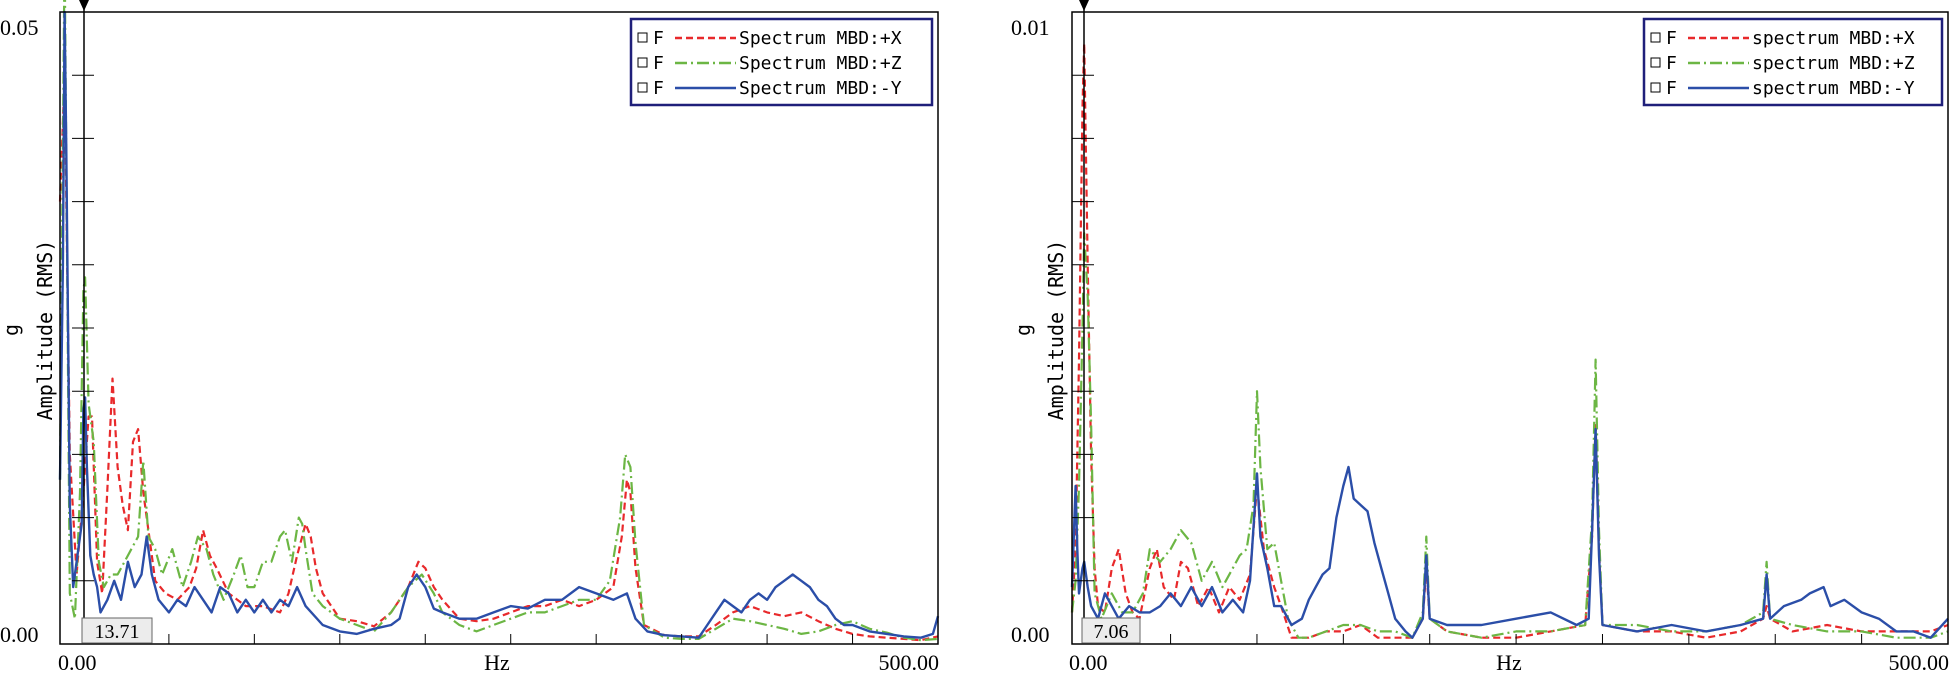  I want to click on legend-label: spectrum MBD:+Z, so click(1833, 63).